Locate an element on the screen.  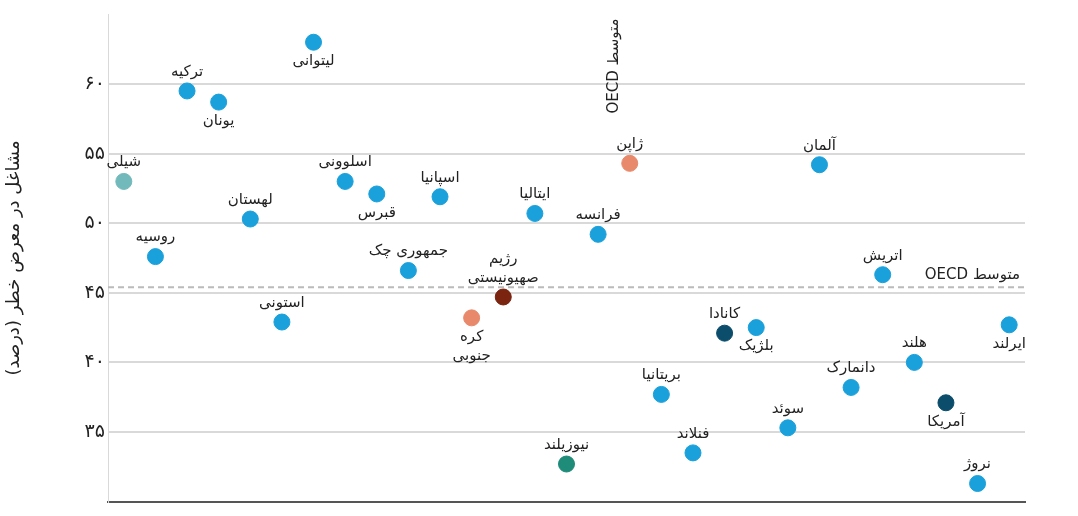
annotation: آلمان is located at coordinates (819, 144).